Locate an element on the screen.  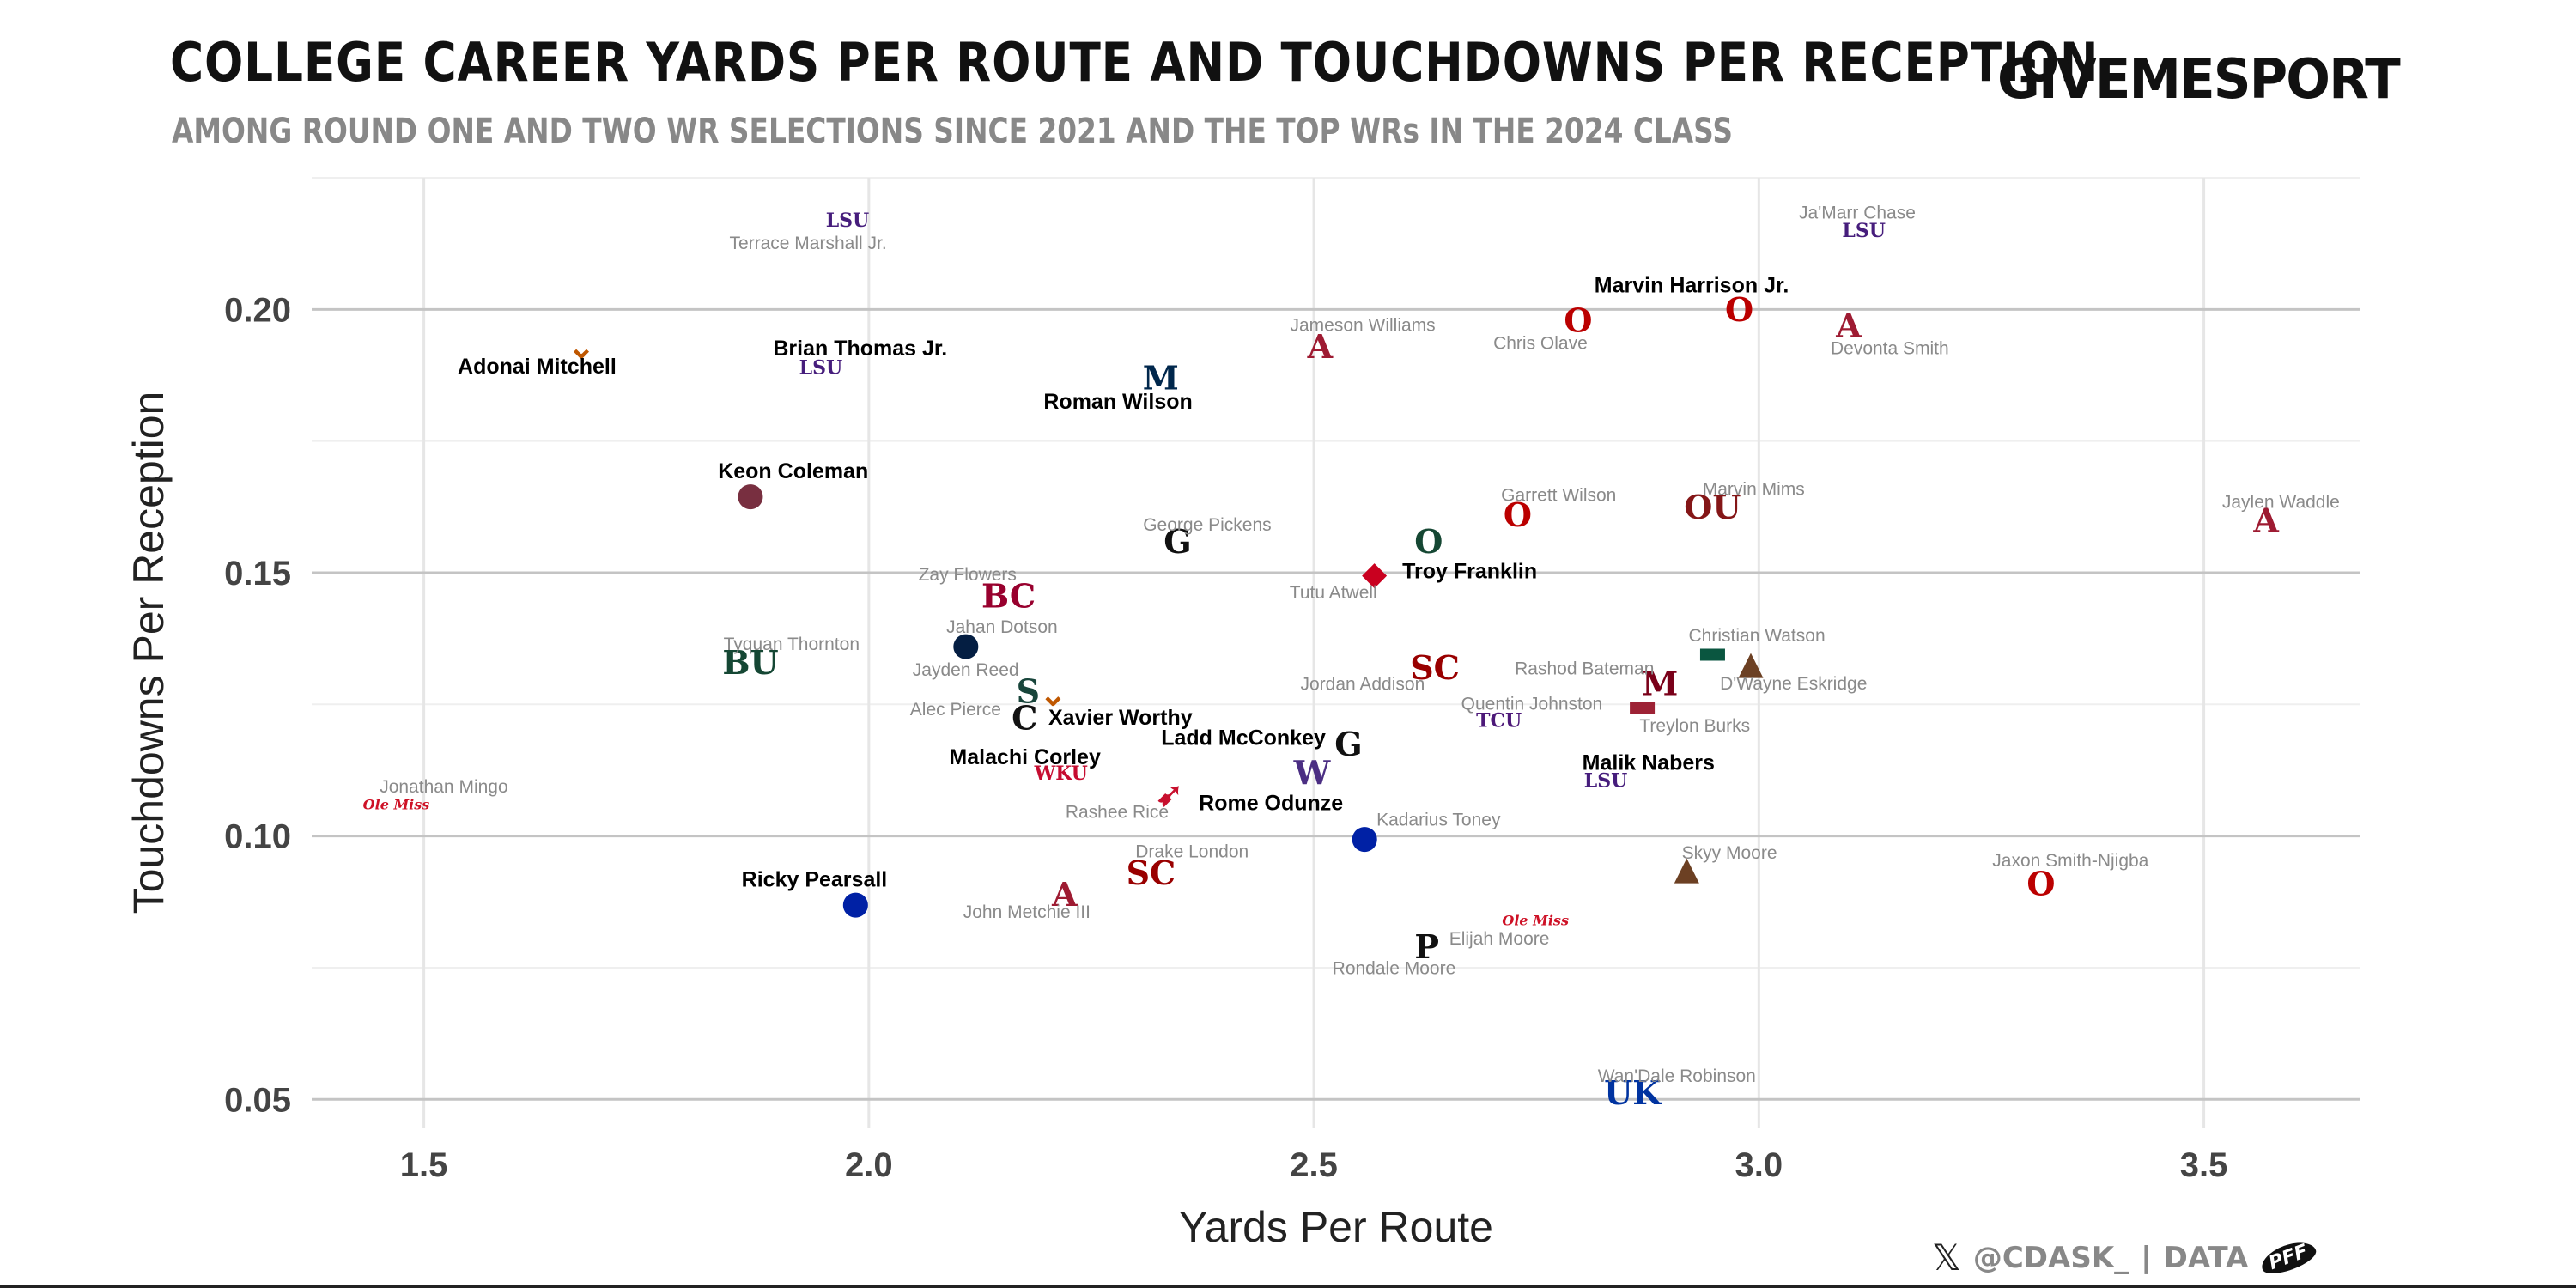
player-label: Jayden Reed is located at coordinates (966, 670).